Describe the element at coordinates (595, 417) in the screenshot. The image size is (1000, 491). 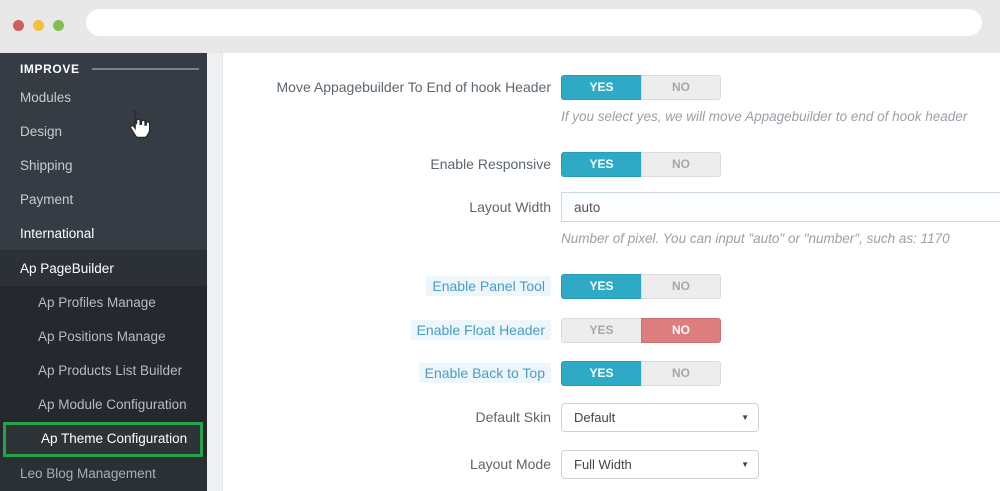
I see `select-value: Default` at that location.